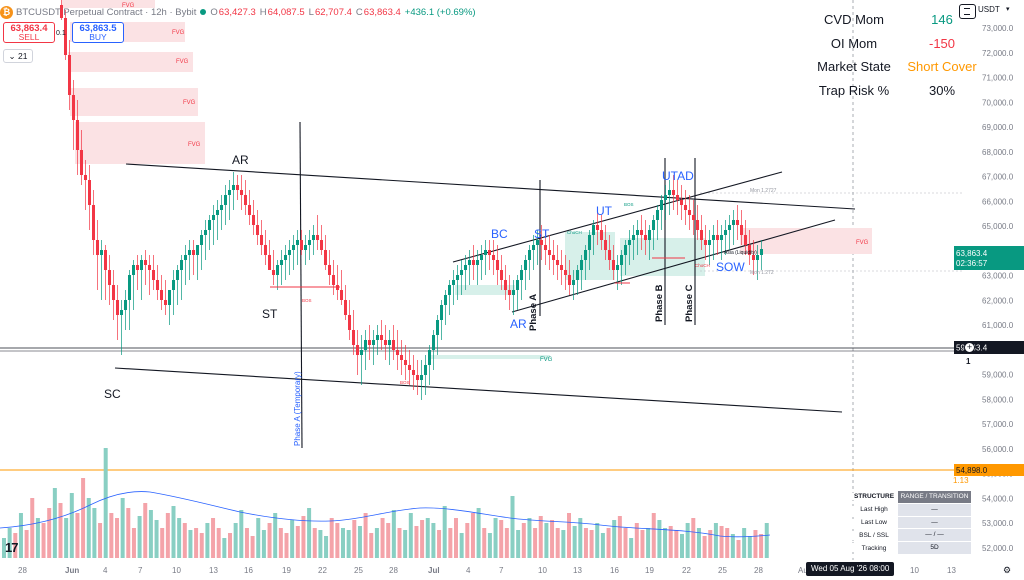  Describe the element at coordinates (629, 204) in the screenshot. I see `bos-label-3: BOS` at that location.